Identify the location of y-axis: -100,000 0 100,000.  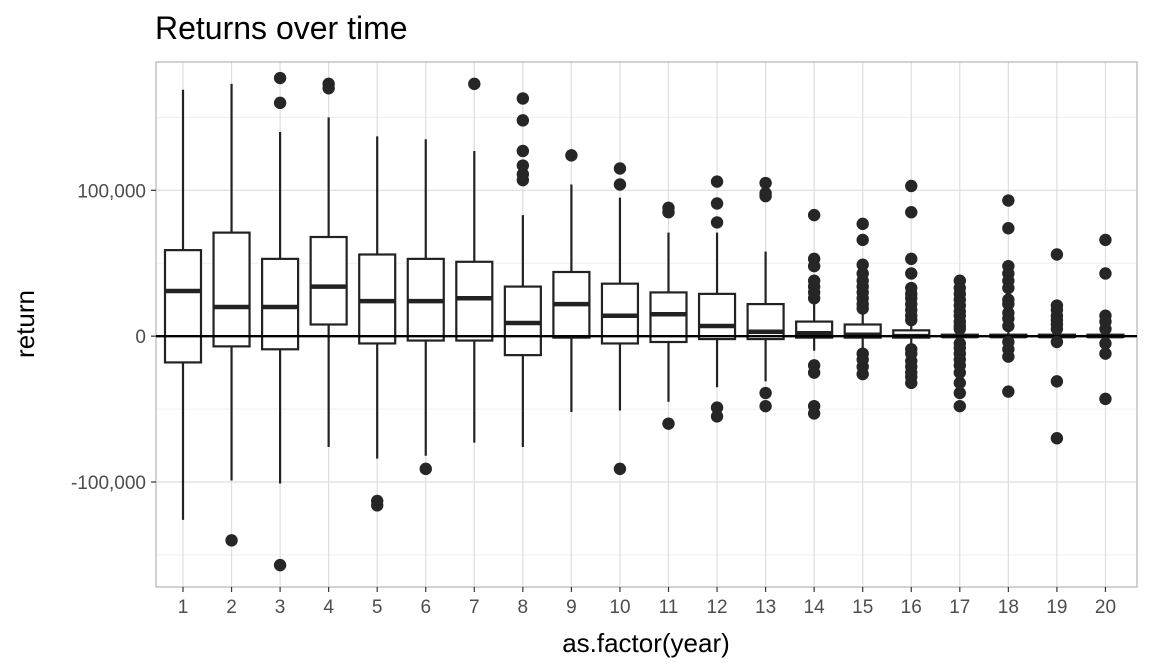
(113, 337).